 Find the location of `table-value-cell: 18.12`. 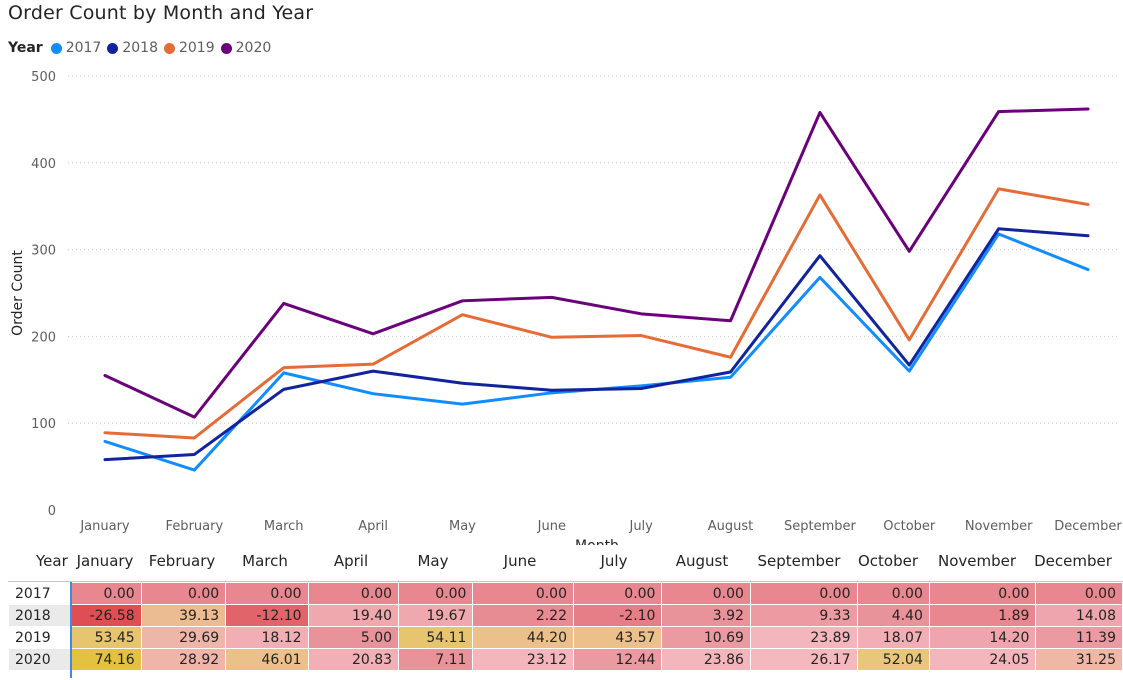

table-value-cell: 18.12 is located at coordinates (267, 637).